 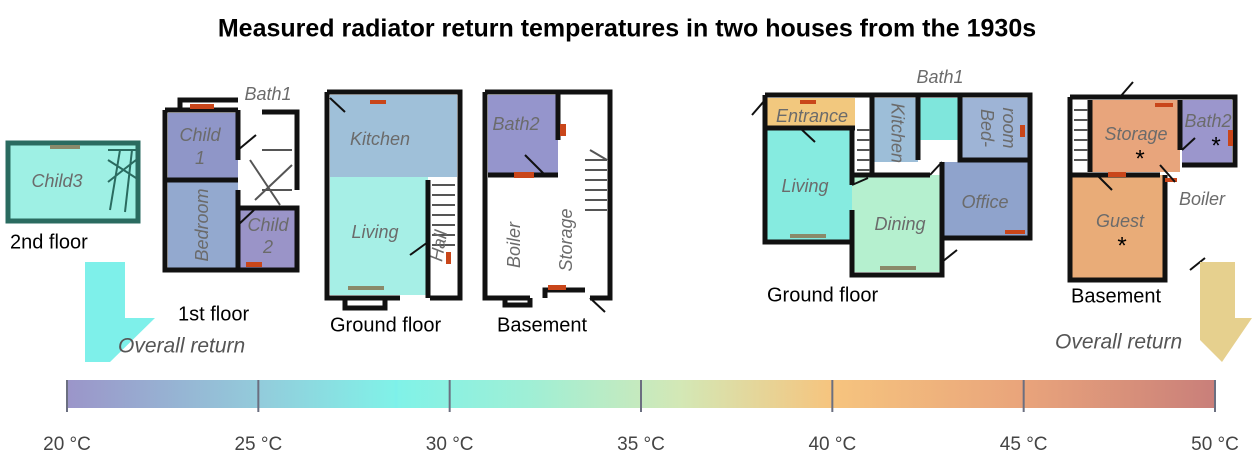 I want to click on house1-ground-floor: Kitchen Living Hall Ground floor, so click(x=393, y=212).